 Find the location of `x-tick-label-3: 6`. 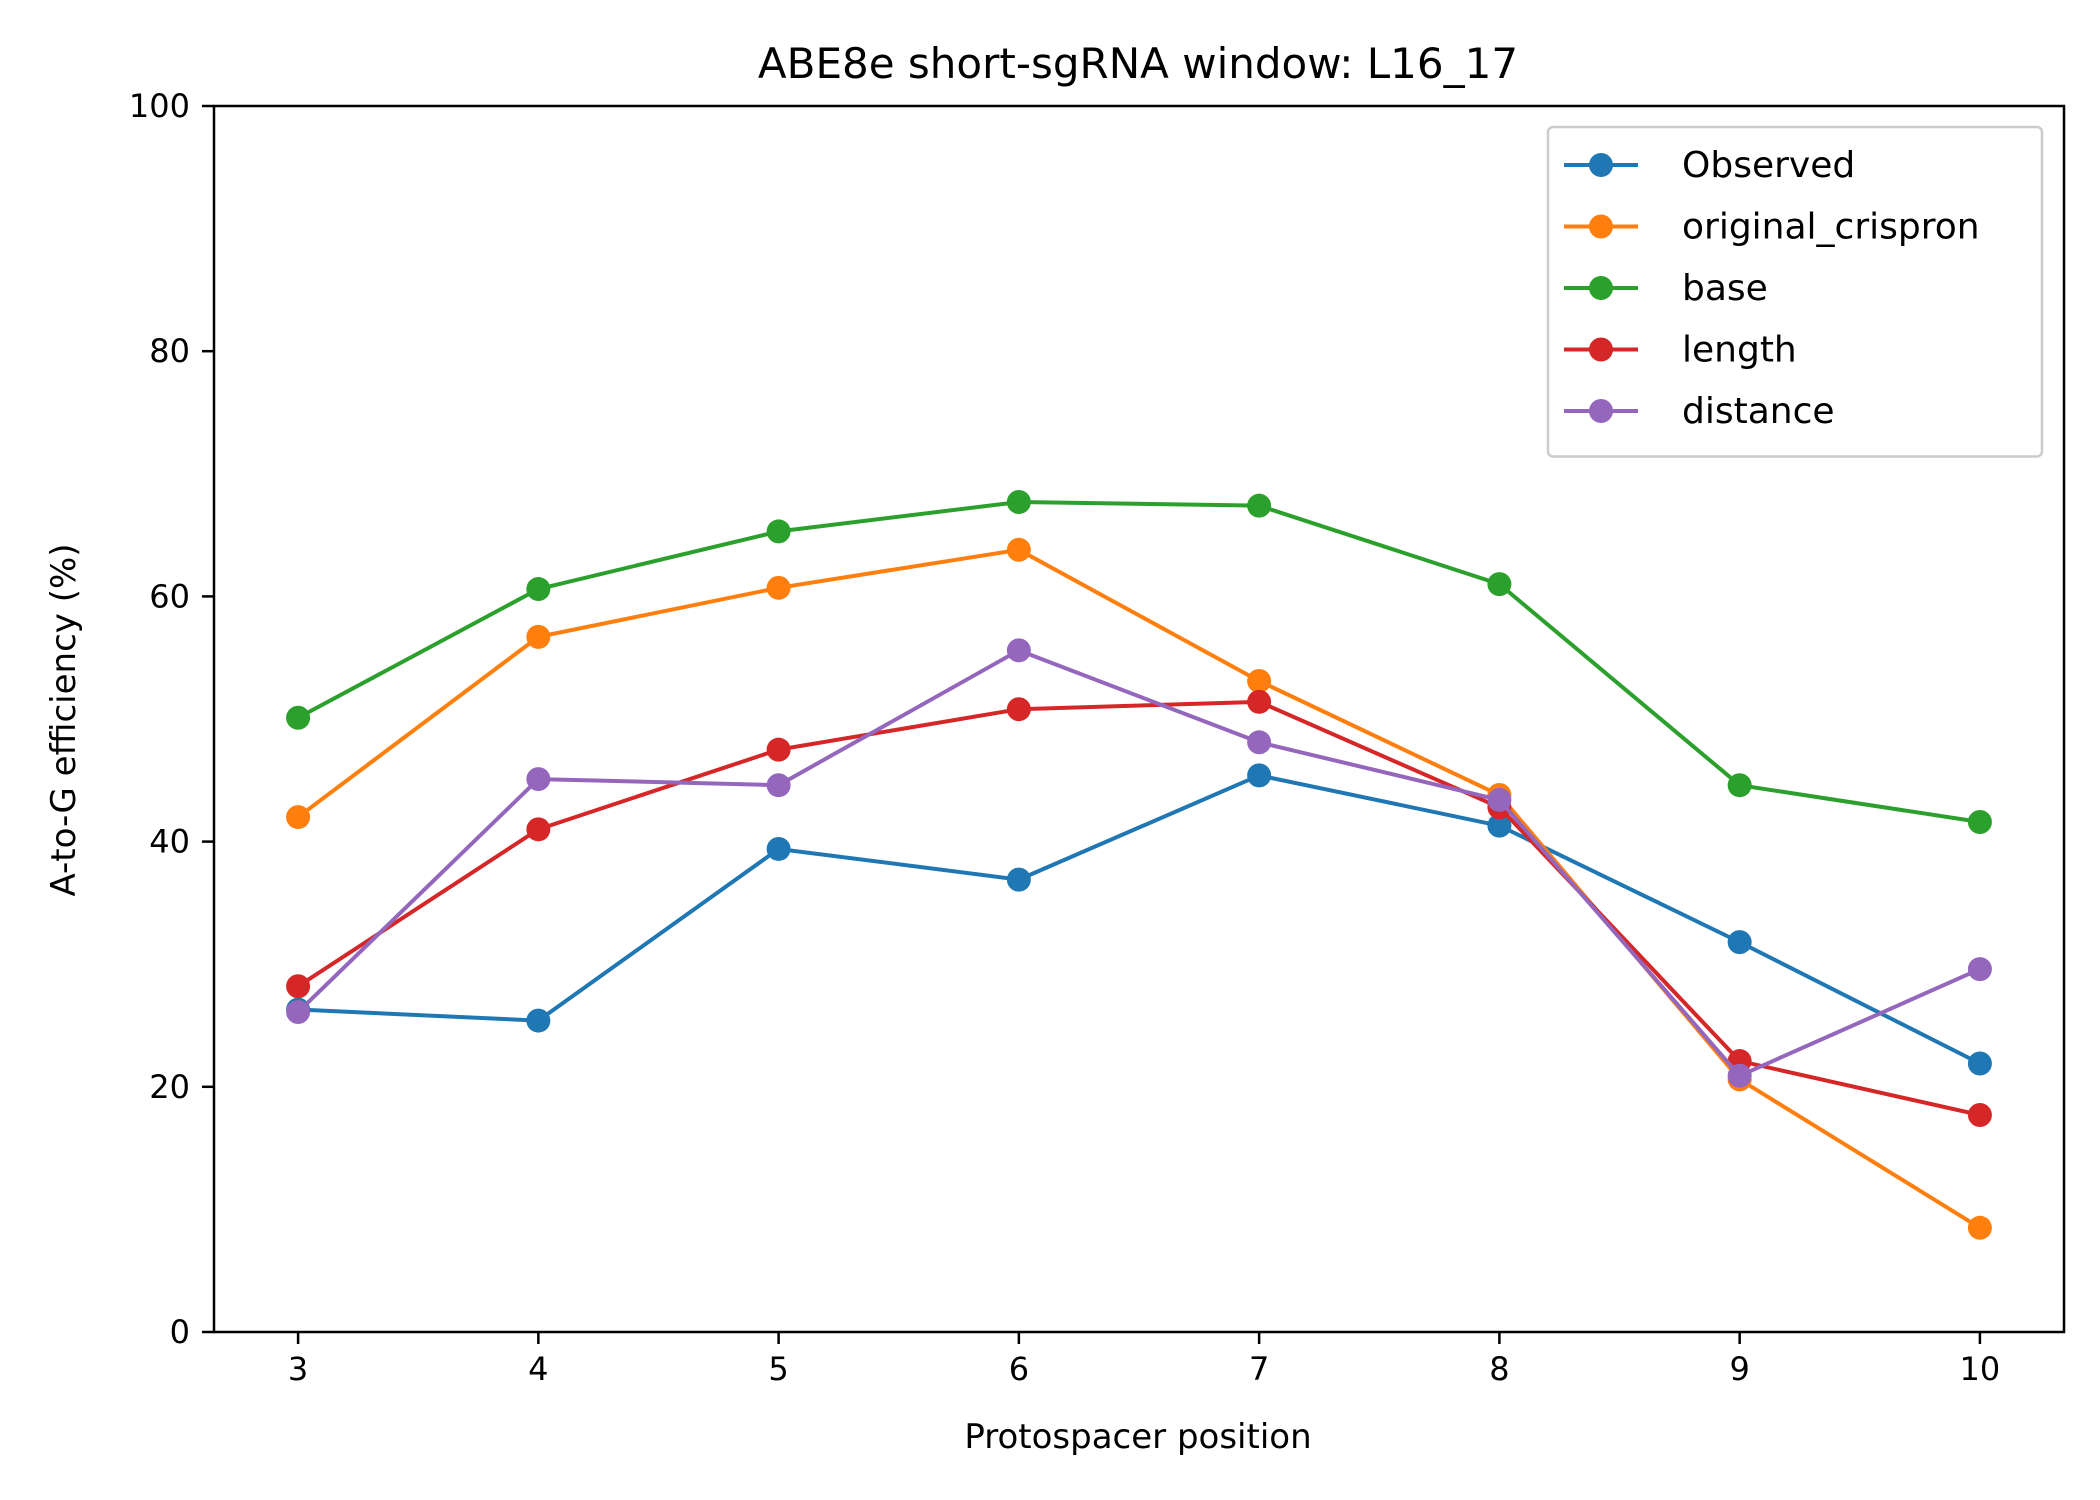

x-tick-label-3: 6 is located at coordinates (1019, 1369).